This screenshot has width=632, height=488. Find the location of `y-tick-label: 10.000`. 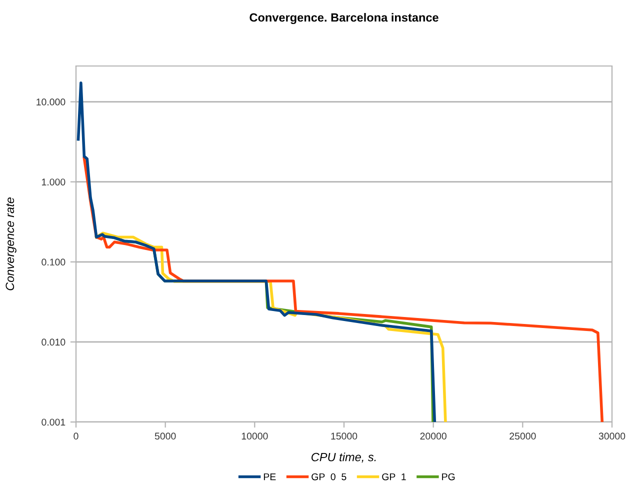

y-tick-label: 10.000 is located at coordinates (51, 102).